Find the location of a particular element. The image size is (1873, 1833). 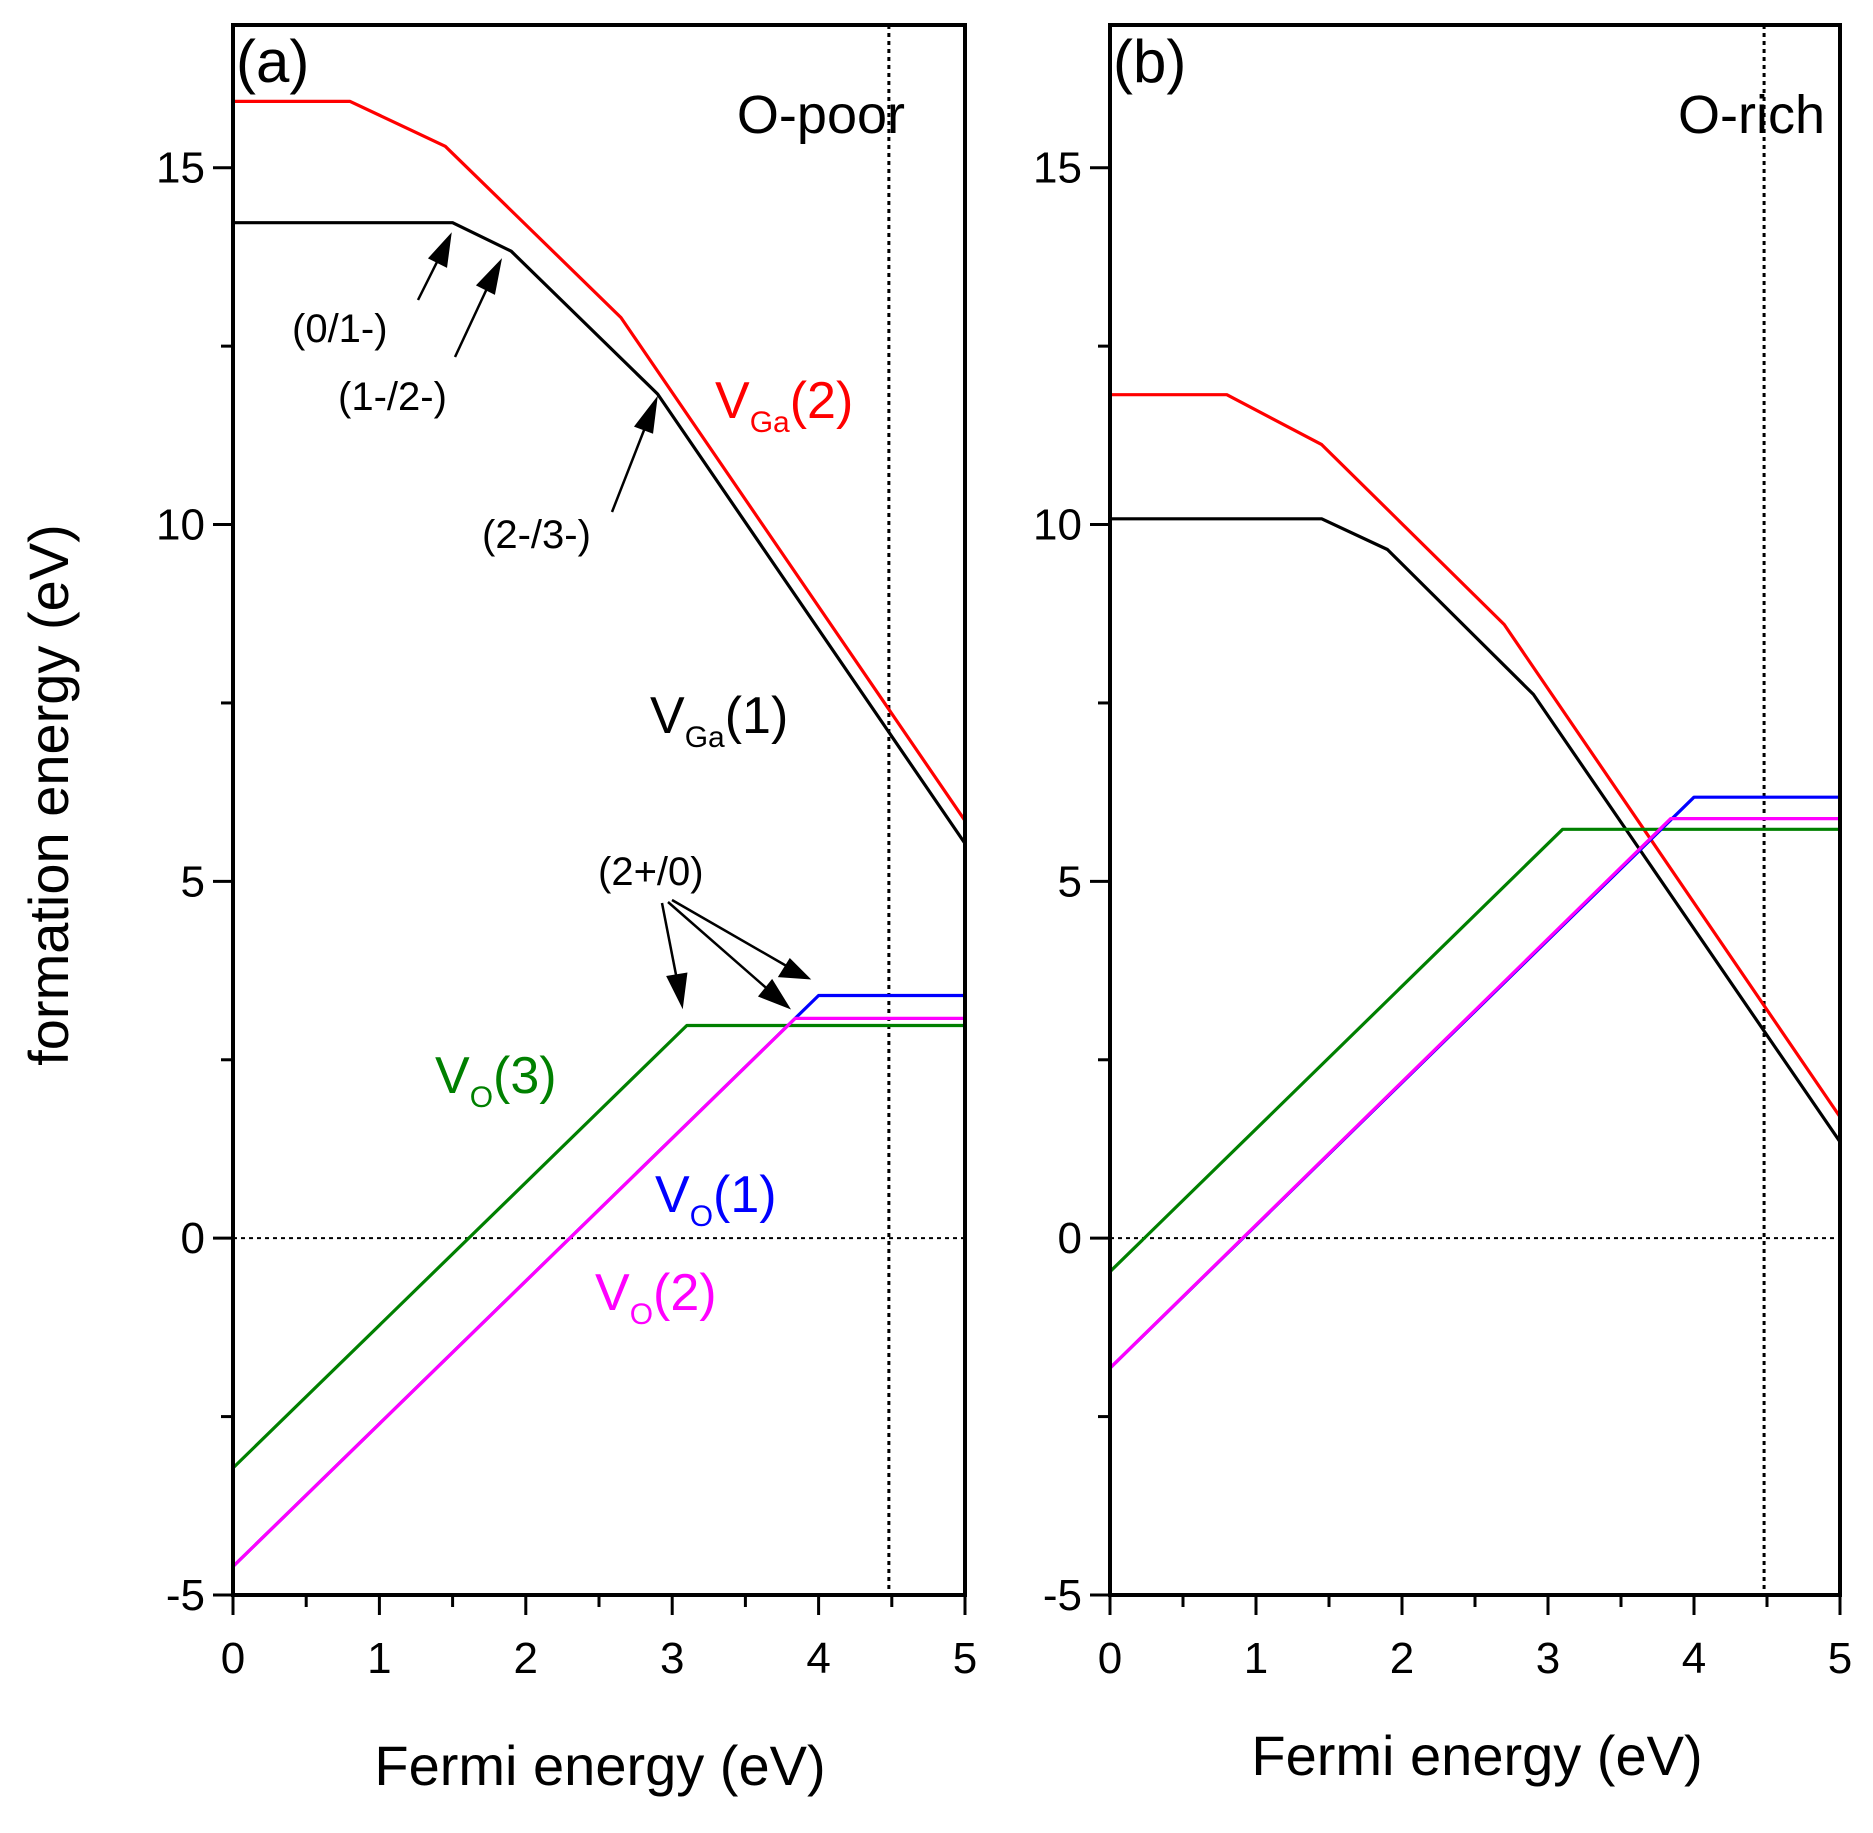

y-tick-label-a: 0 is located at coordinates (193, 1238).